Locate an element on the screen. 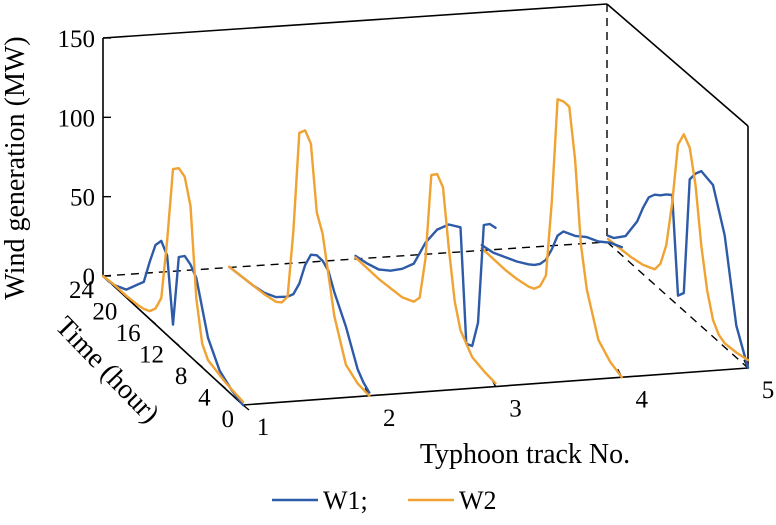 Image resolution: width=776 pixels, height=525 pixels. x-tick-label: 1 is located at coordinates (263, 427).